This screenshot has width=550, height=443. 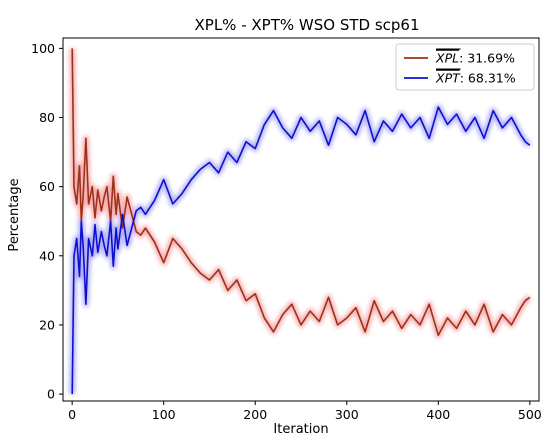 I want to click on y-tick-label: 80, so click(x=47, y=117).